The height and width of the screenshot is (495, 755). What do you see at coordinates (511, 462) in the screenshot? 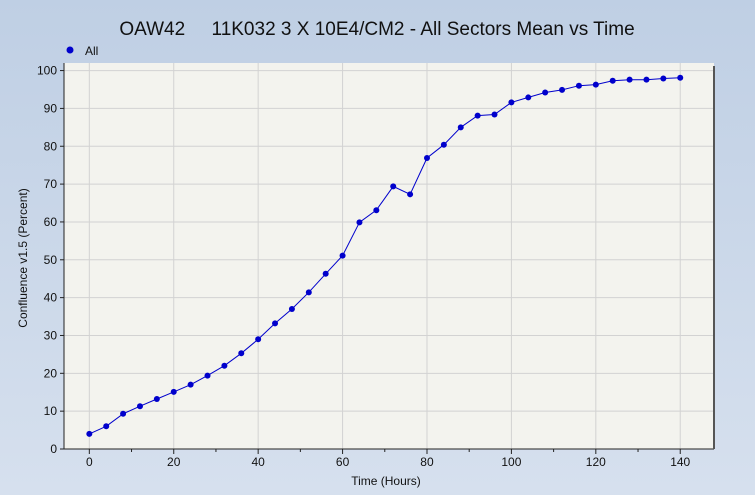
I see `x-tick-label: 100` at bounding box center [511, 462].